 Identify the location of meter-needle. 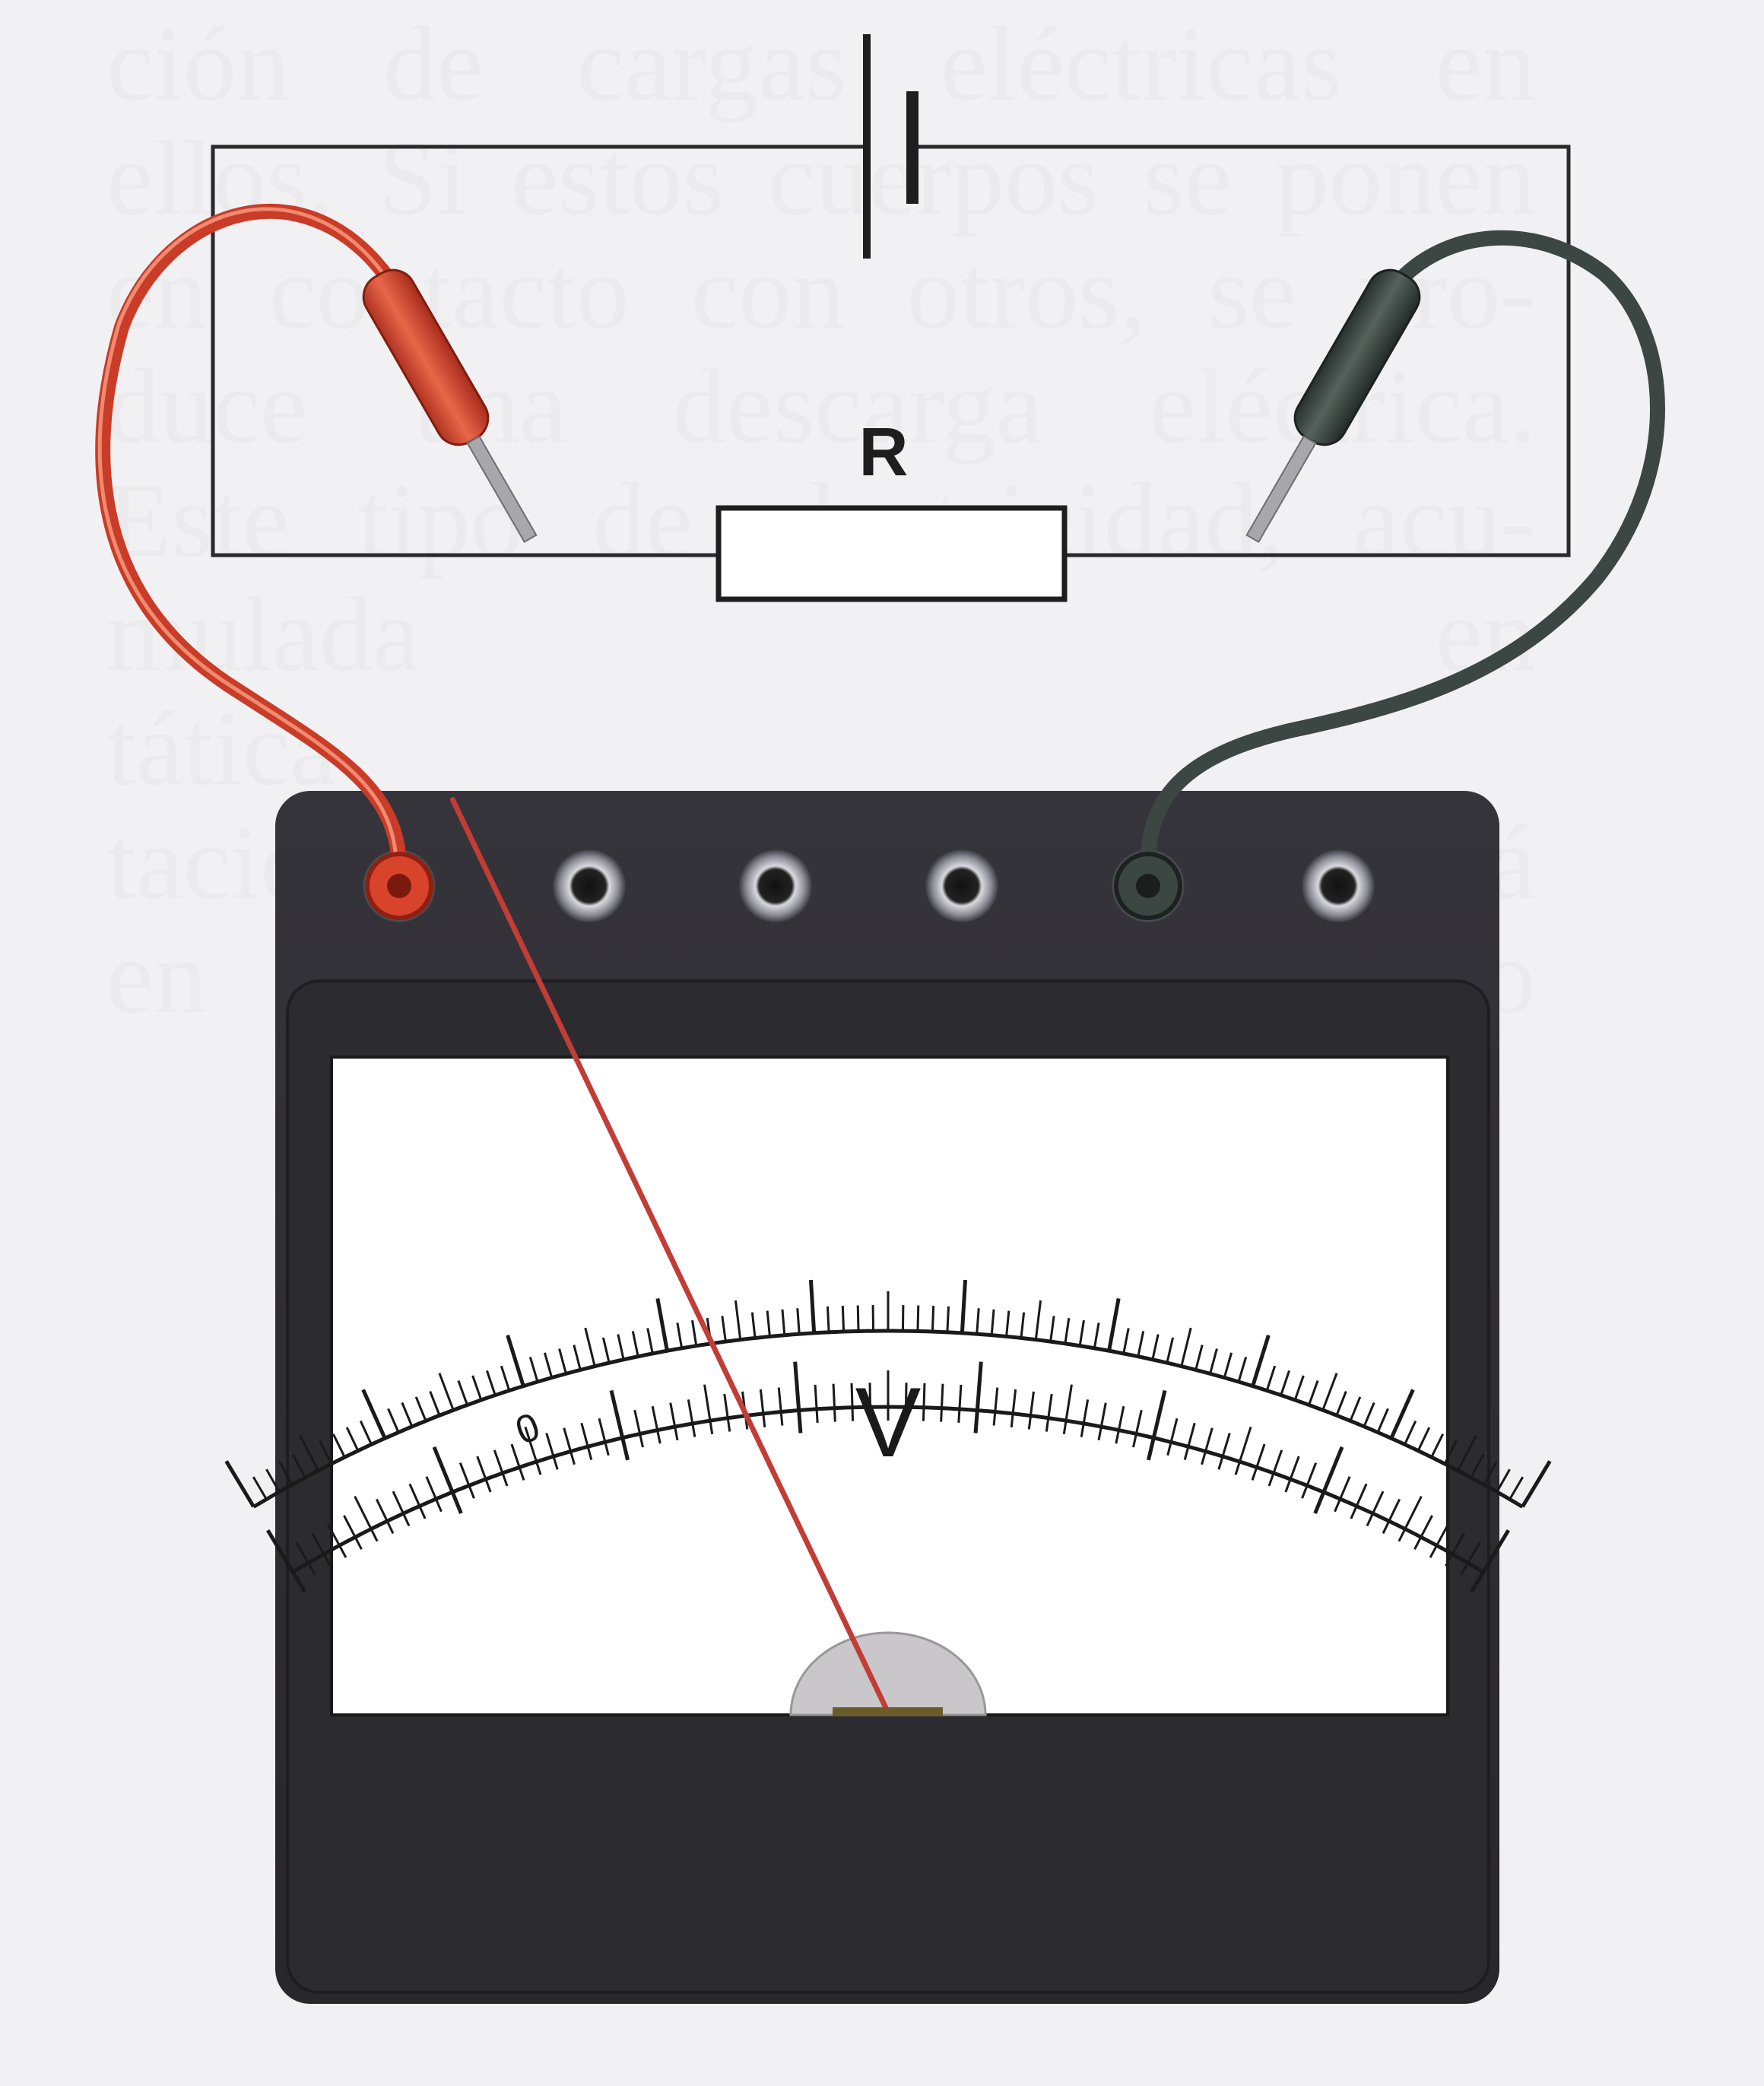
(670, 1257).